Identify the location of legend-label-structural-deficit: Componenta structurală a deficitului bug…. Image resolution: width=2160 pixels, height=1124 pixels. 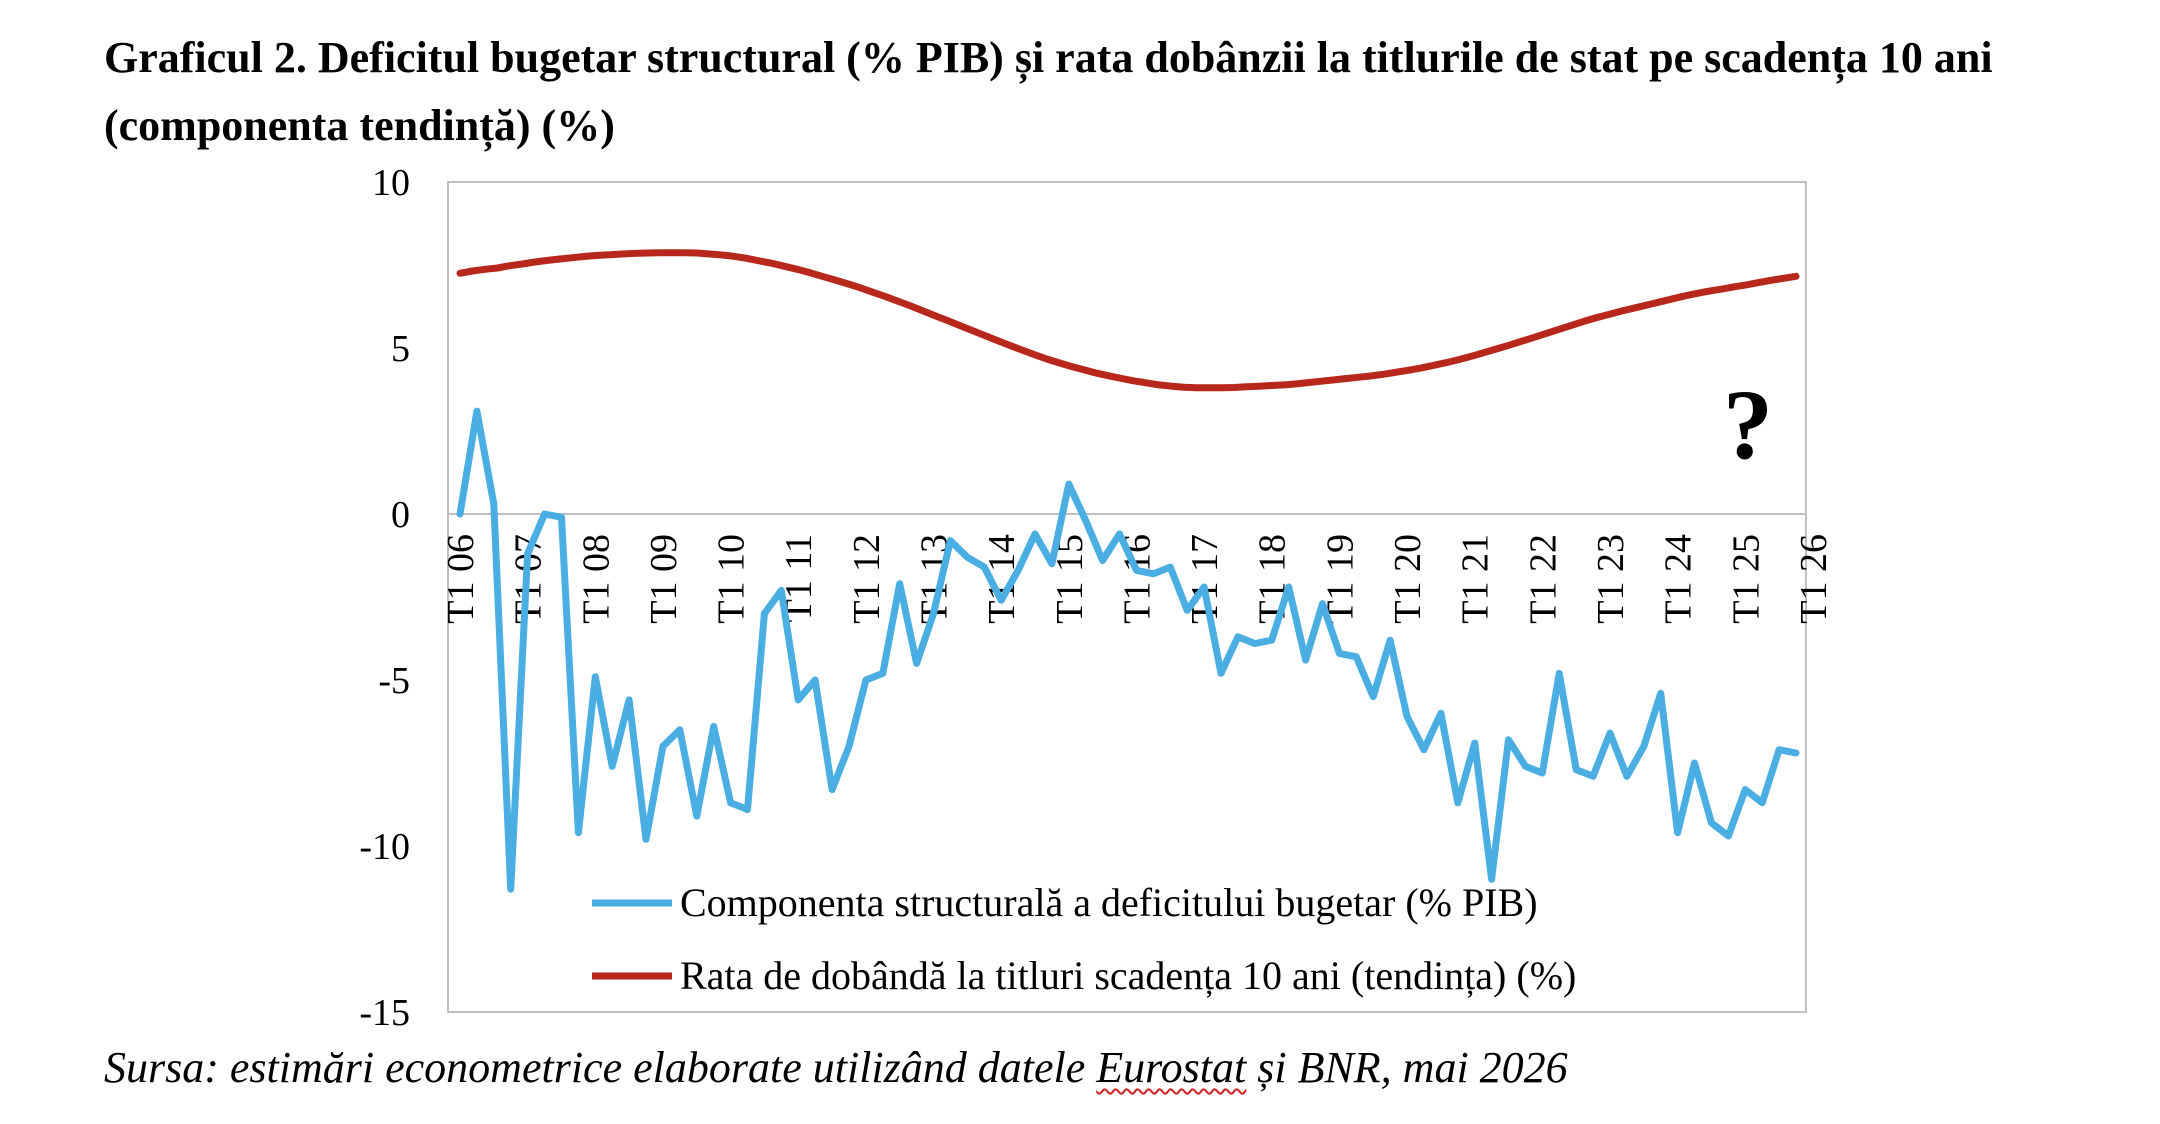
(1109, 902).